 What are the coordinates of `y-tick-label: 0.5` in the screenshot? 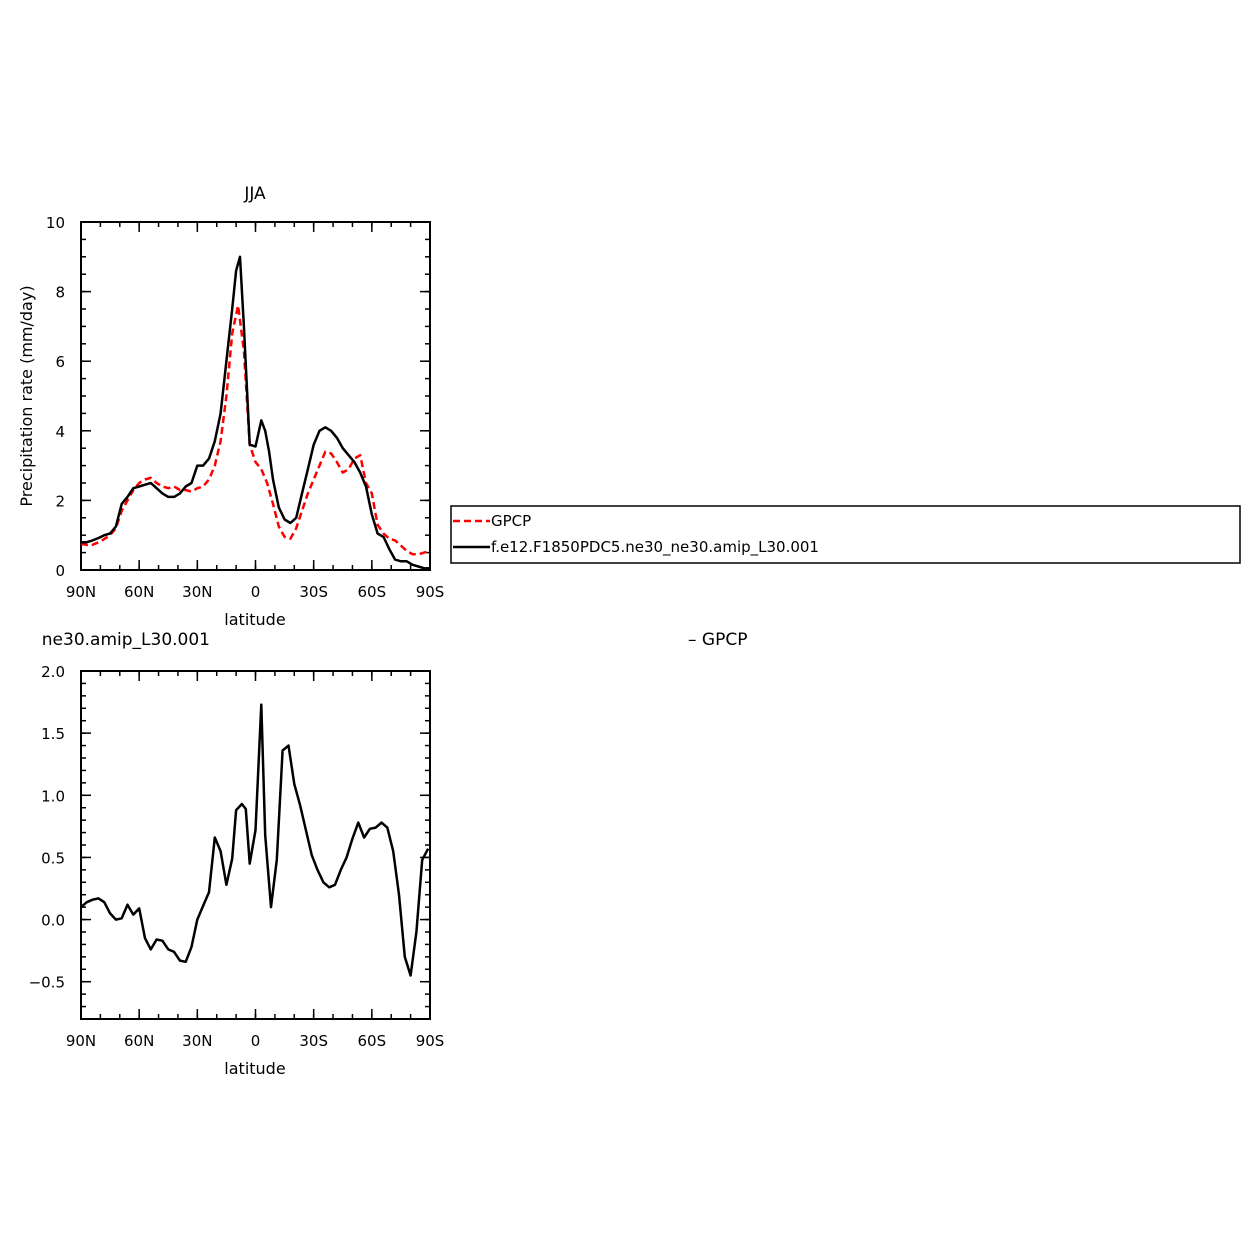 It's located at (53, 858).